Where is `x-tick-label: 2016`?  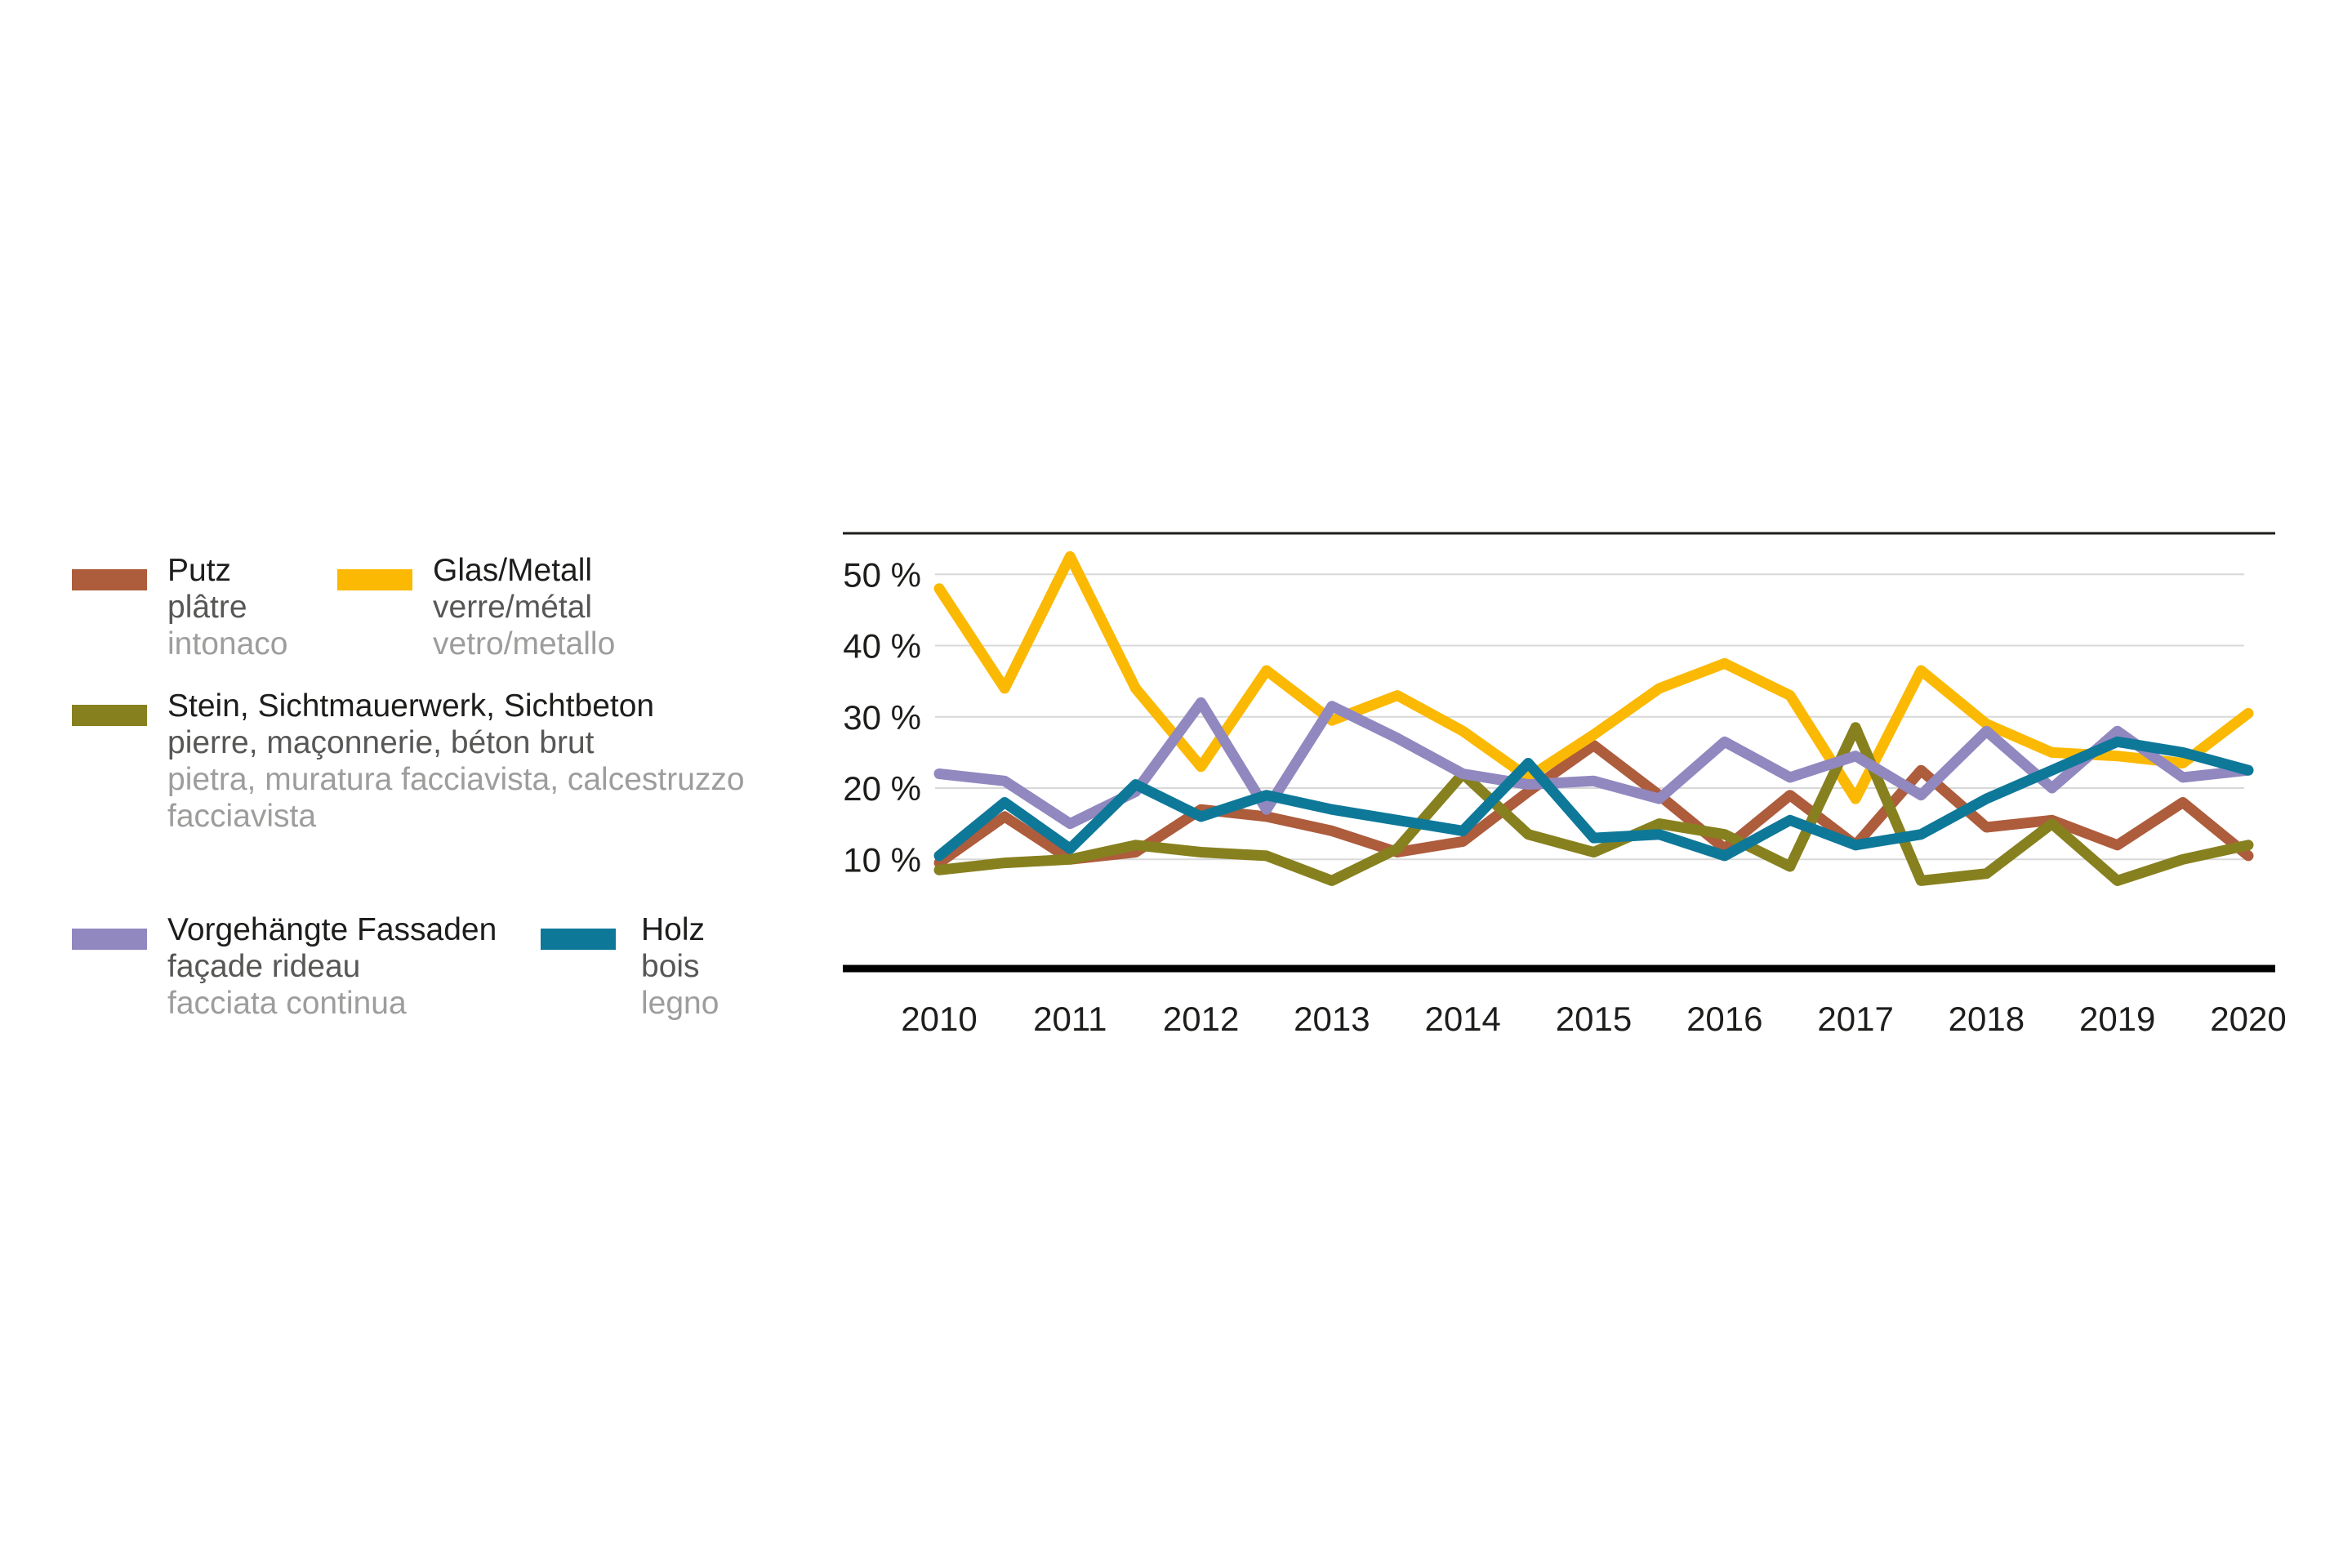 x-tick-label: 2016 is located at coordinates (1724, 1019).